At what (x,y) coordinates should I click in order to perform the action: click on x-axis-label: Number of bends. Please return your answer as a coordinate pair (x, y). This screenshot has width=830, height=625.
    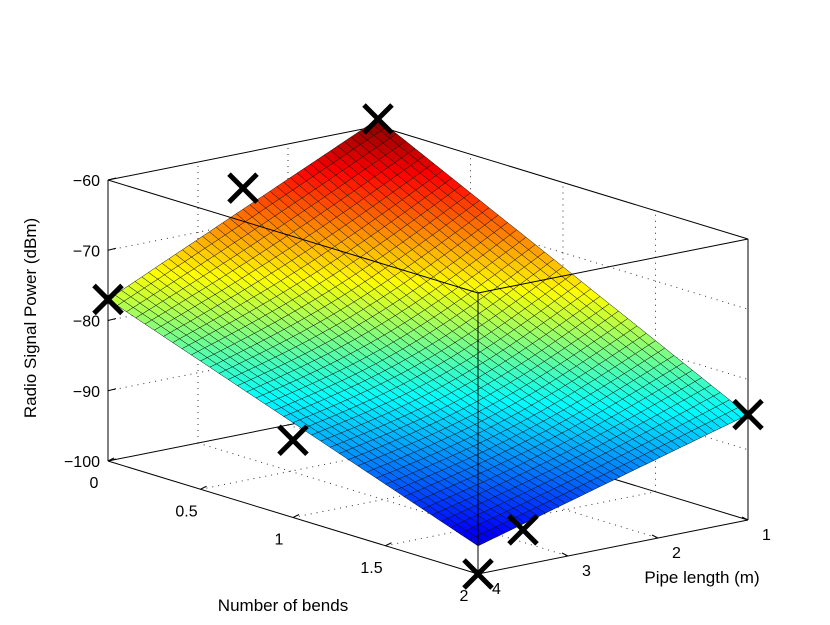
    Looking at the image, I should click on (283, 605).